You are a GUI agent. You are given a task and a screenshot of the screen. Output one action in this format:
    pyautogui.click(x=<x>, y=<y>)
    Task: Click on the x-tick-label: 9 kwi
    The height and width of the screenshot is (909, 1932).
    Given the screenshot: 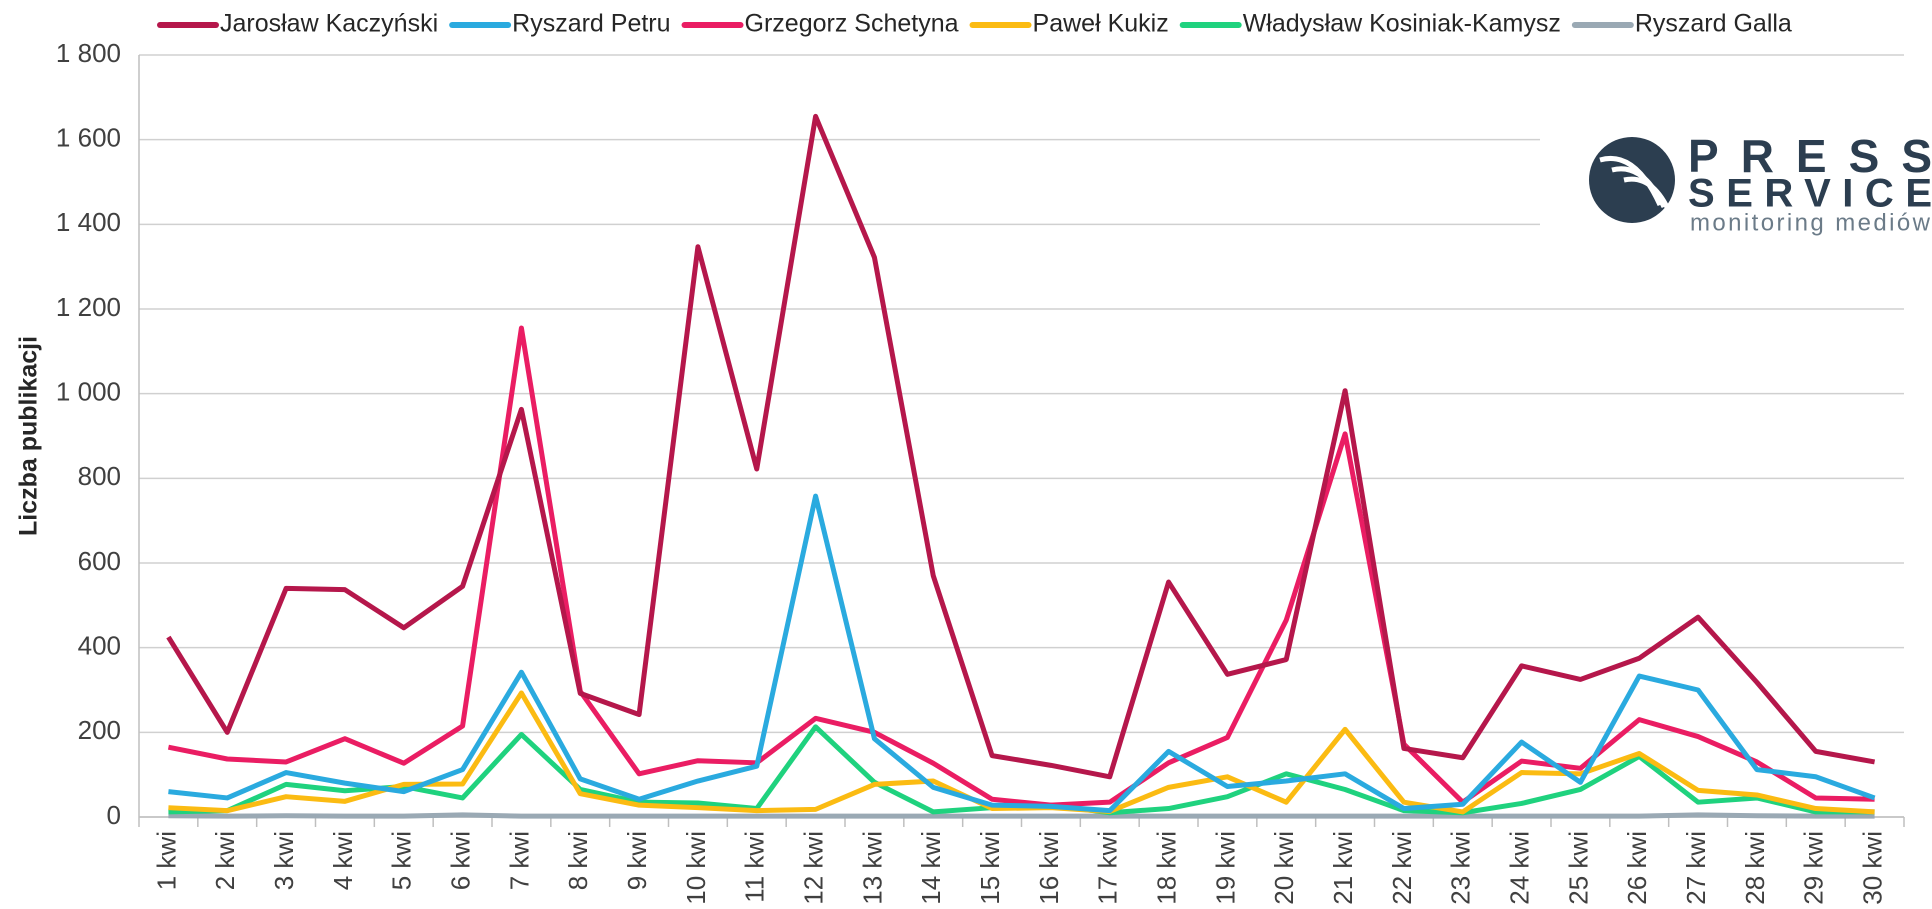 What is the action you would take?
    pyautogui.click(x=637, y=860)
    